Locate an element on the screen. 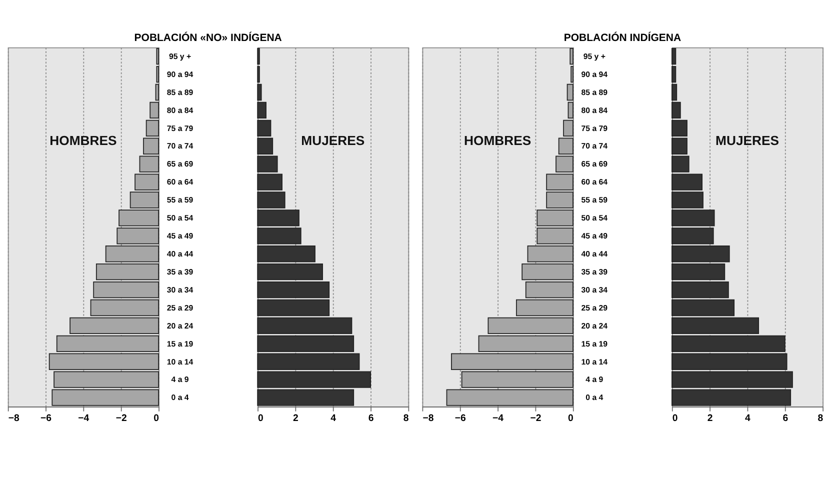 The width and height of the screenshot is (827, 484). text: POBLACIÓN «NO» INDÍGENA is located at coordinates (208, 37).